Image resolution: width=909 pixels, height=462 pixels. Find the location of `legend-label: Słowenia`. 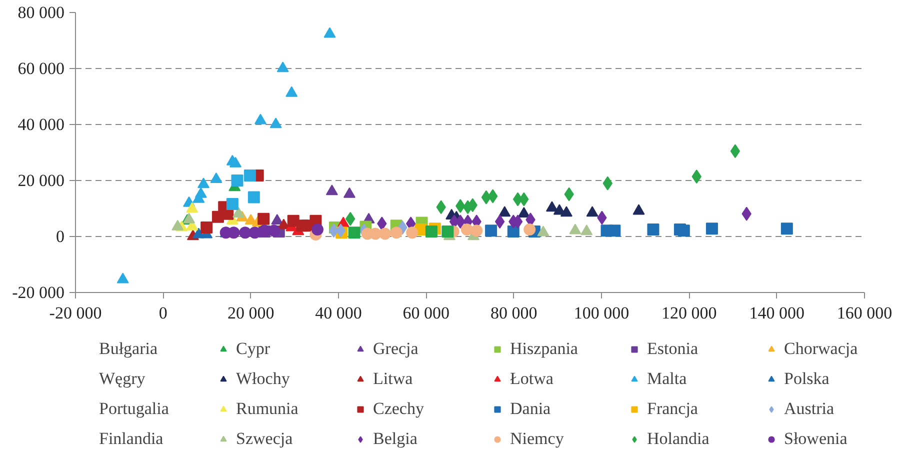

legend-label: Słowenia is located at coordinates (816, 439).